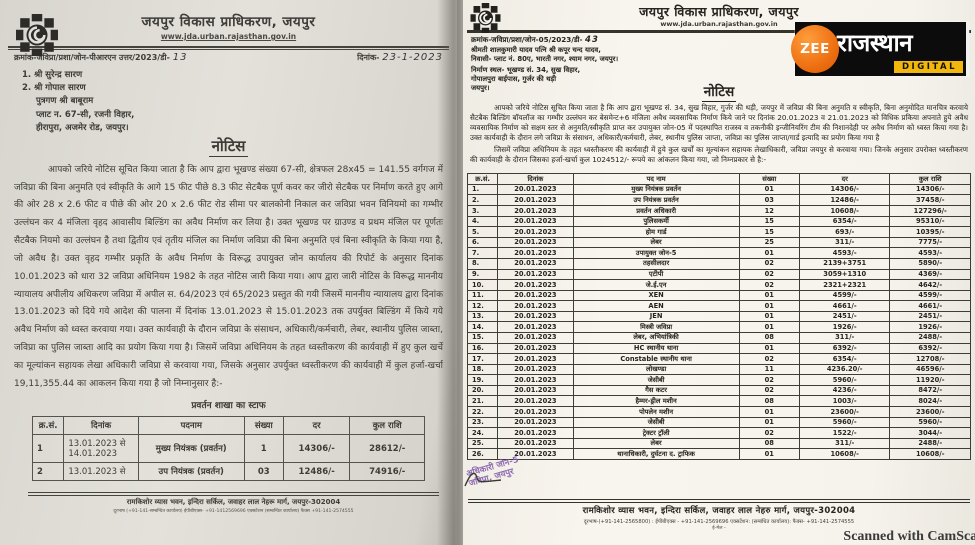  Describe the element at coordinates (930, 253) in the screenshot. I see `table-cell: 4593/-` at that location.